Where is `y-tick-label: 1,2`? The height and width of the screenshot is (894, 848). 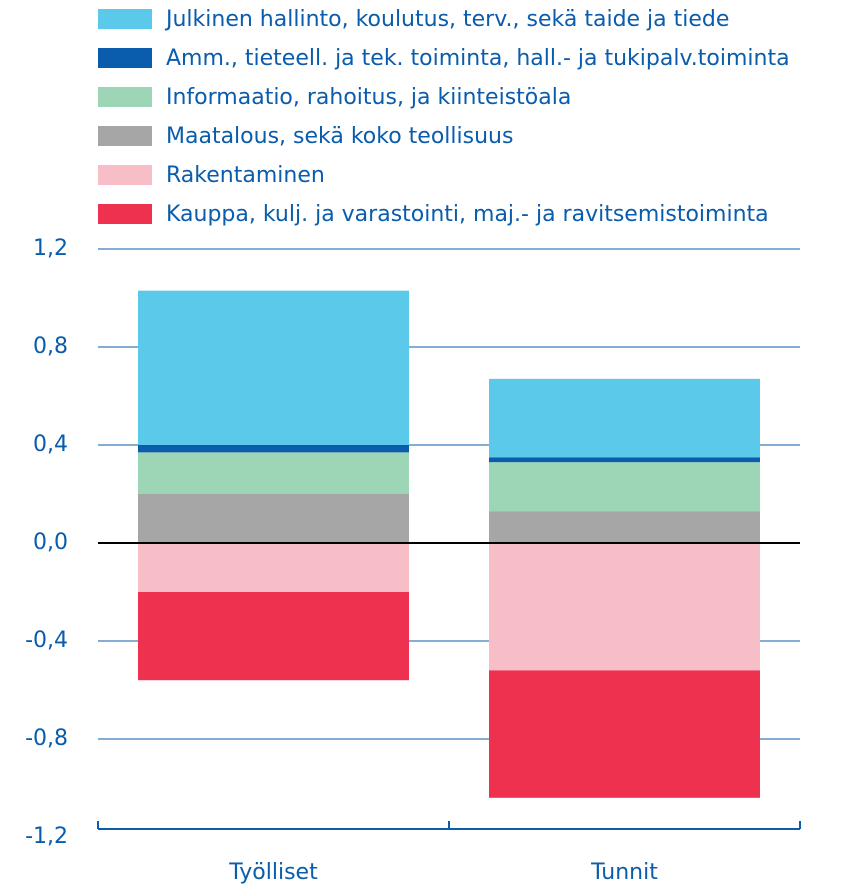 y-tick-label: 1,2 is located at coordinates (50, 248).